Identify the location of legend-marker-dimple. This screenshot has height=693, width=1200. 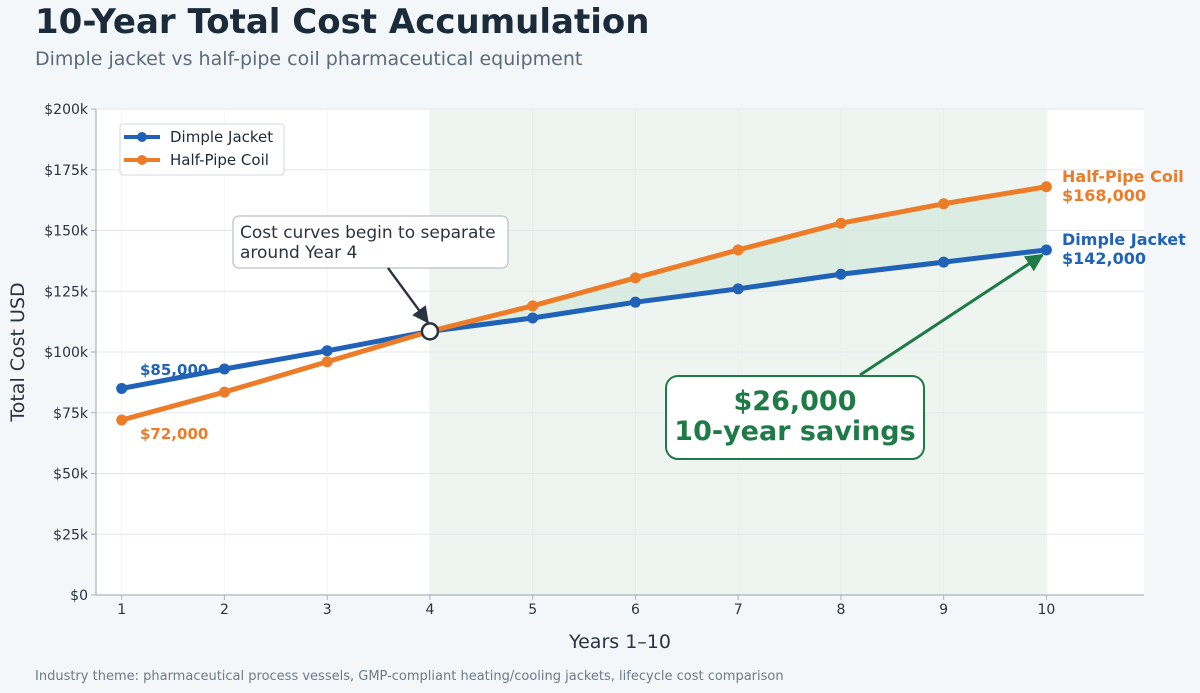
(142, 137).